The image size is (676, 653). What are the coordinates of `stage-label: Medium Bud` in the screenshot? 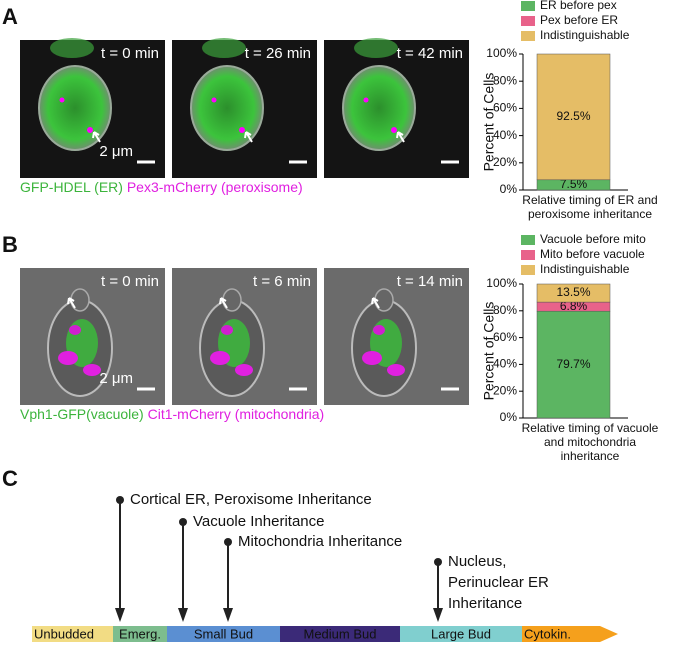 It's located at (340, 633).